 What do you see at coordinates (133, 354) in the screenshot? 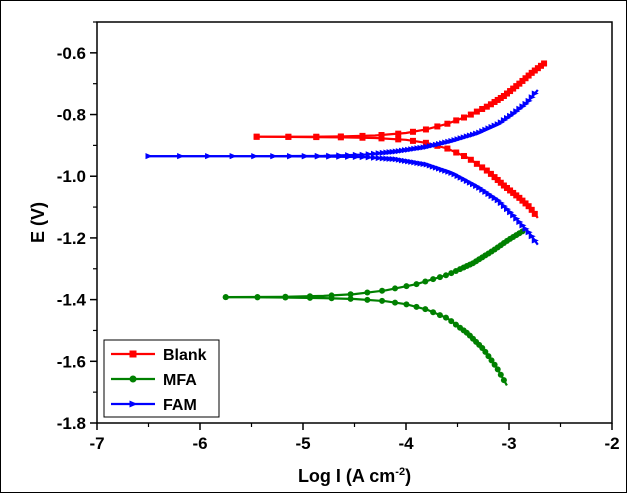
I see `legend-blank-marker` at bounding box center [133, 354].